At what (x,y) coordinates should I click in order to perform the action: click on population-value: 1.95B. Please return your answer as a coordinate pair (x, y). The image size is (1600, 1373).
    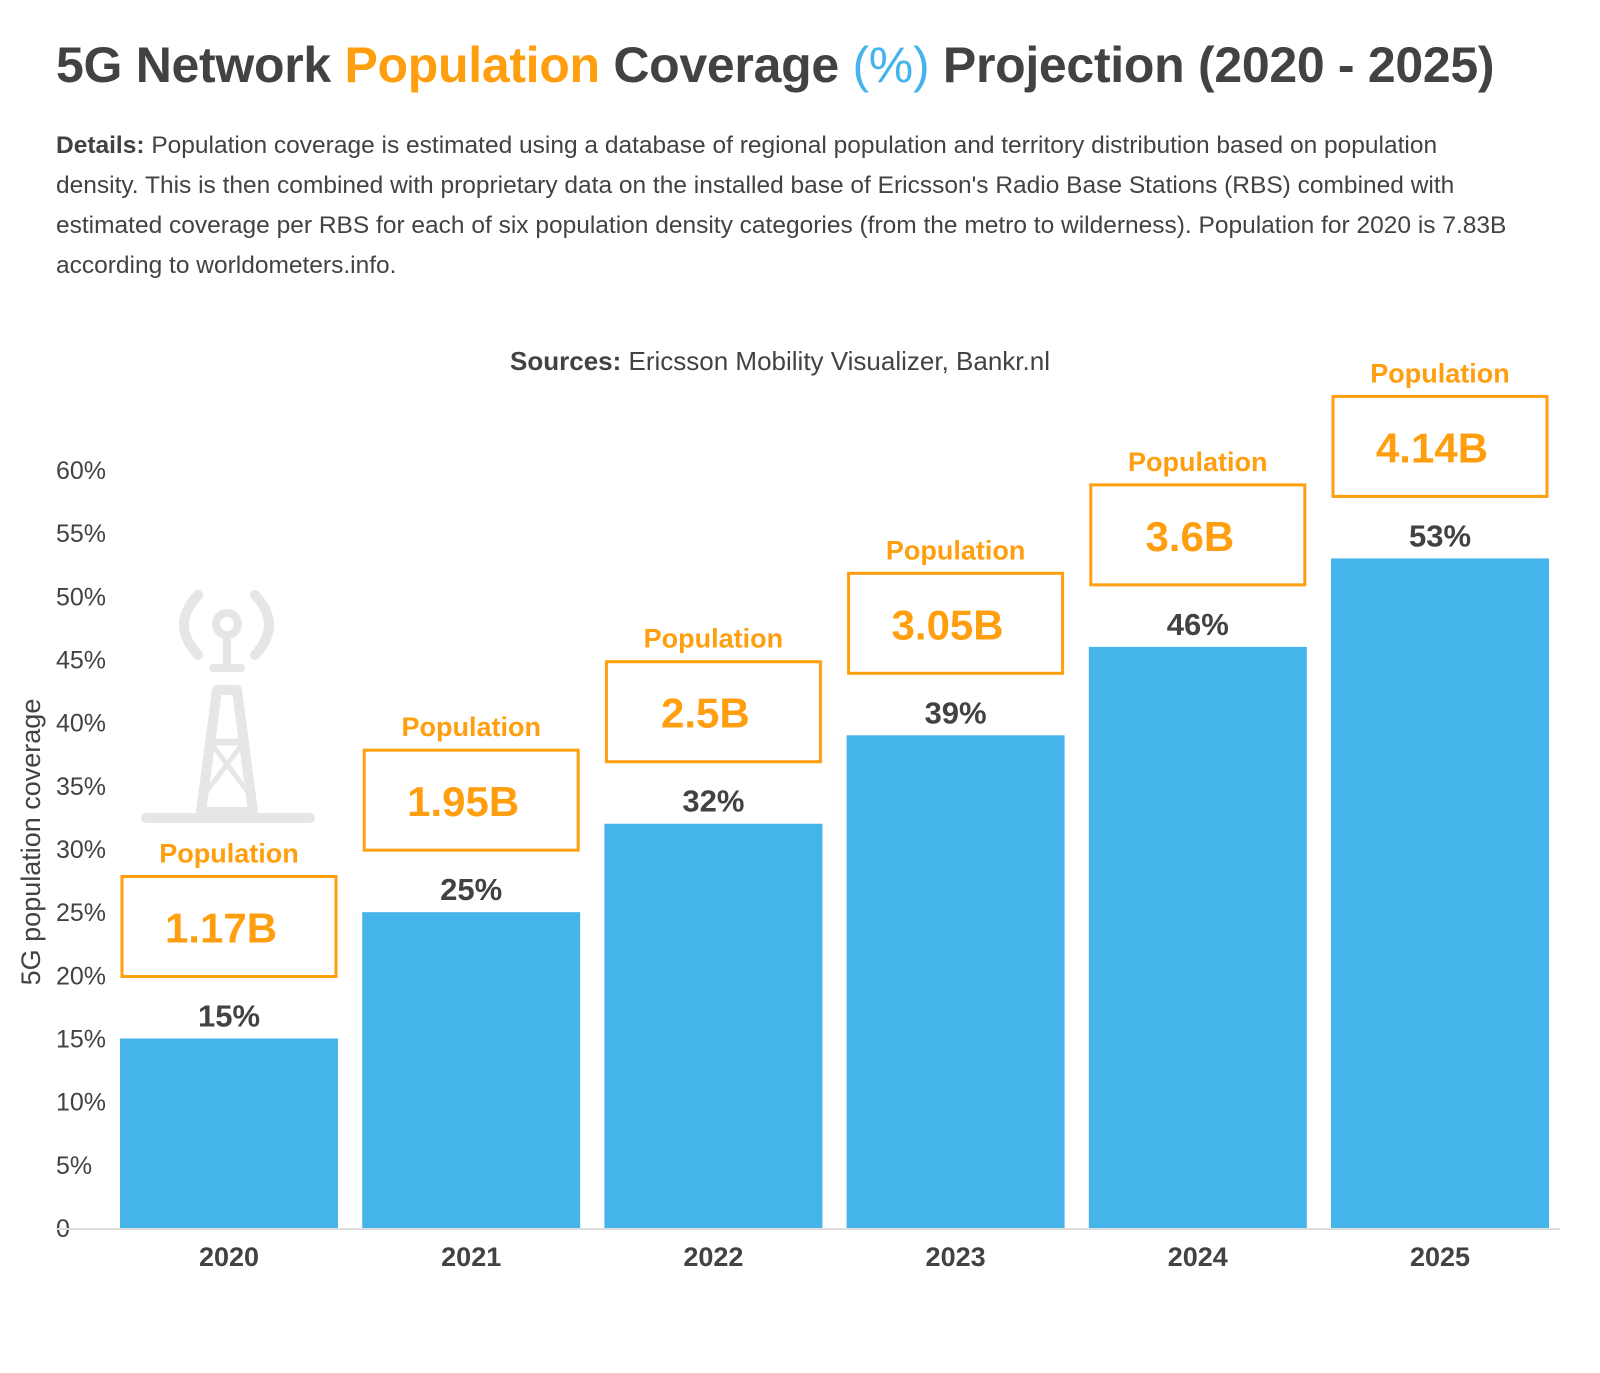
    Looking at the image, I should click on (463, 801).